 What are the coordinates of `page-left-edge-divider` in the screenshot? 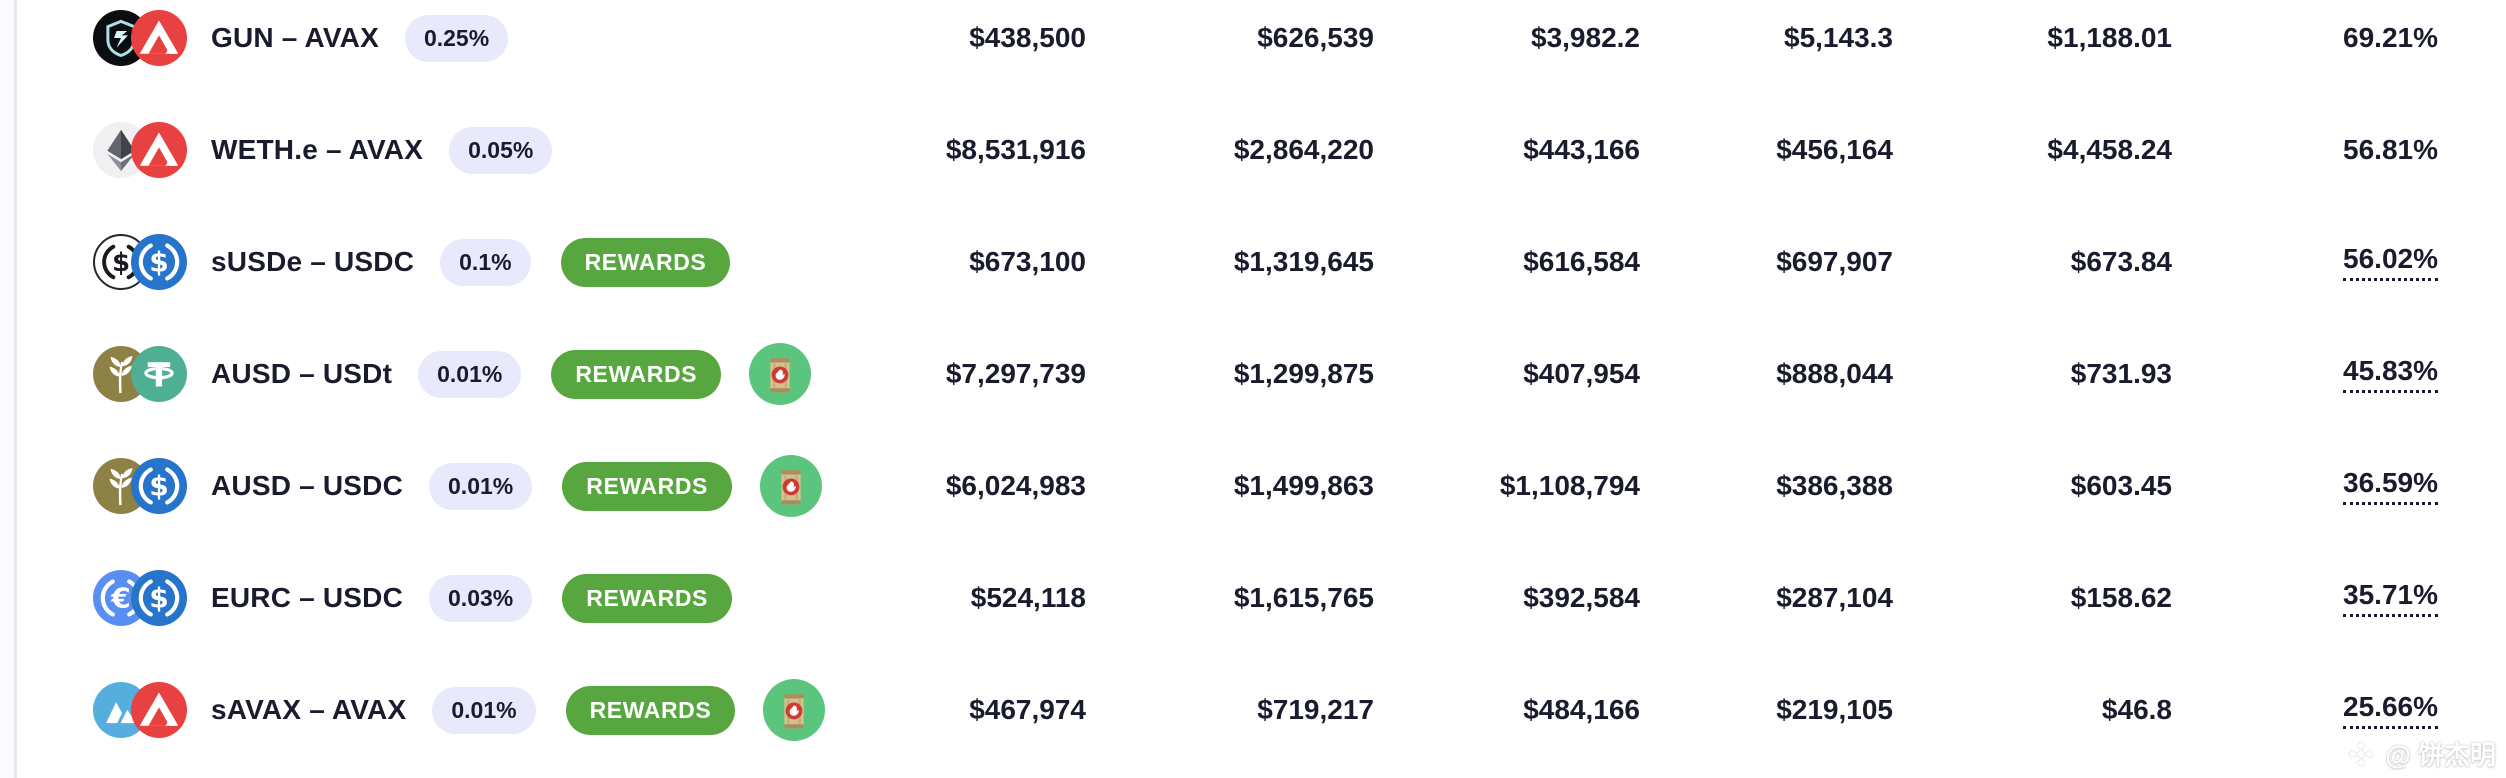 It's located at (8, 389).